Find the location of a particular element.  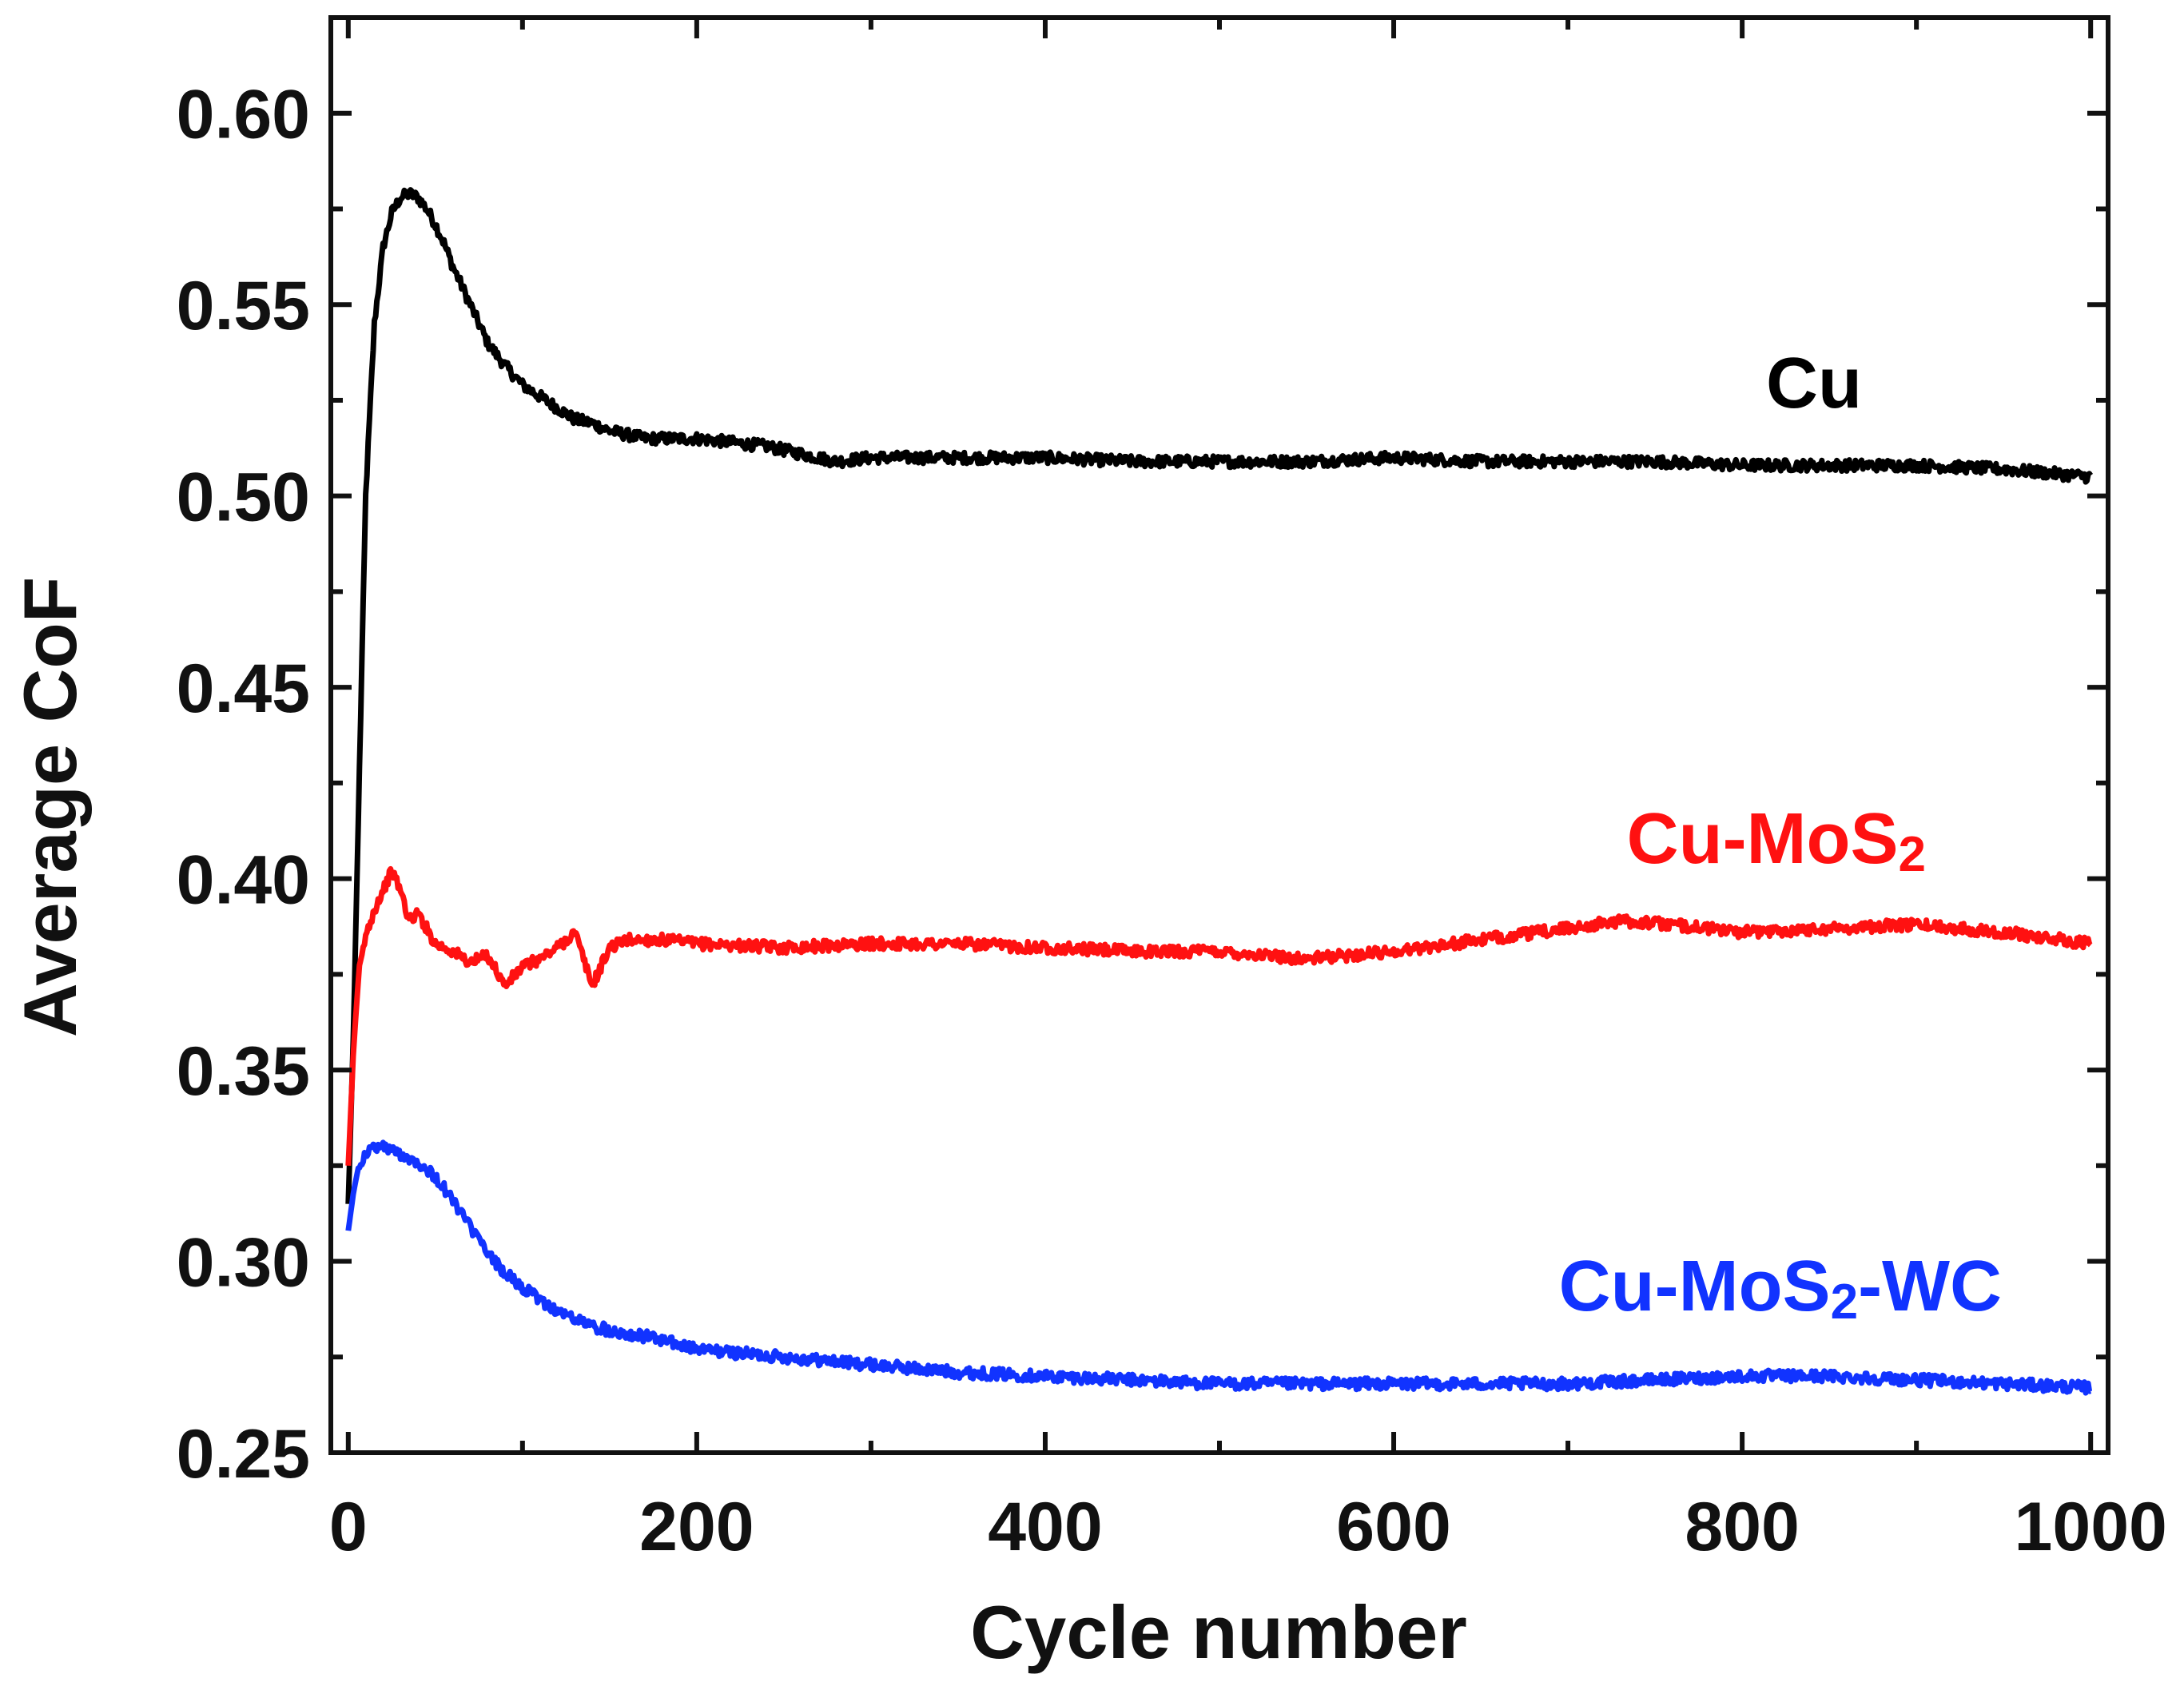

x-tick-label: 200 is located at coordinates (696, 1527).